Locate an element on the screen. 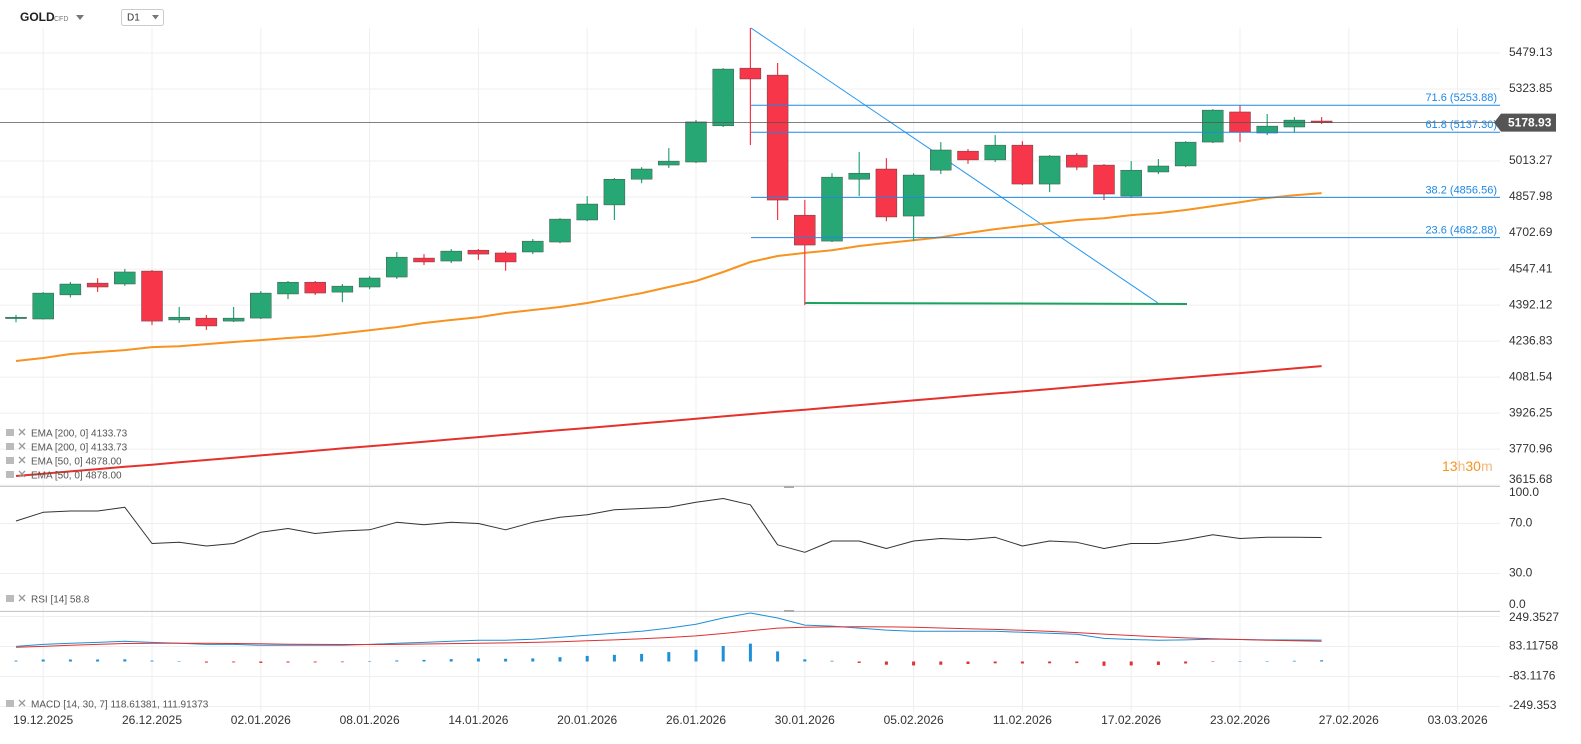 Image resolution: width=1581 pixels, height=744 pixels. y-tick-label: 5013.27 is located at coordinates (1531, 160).